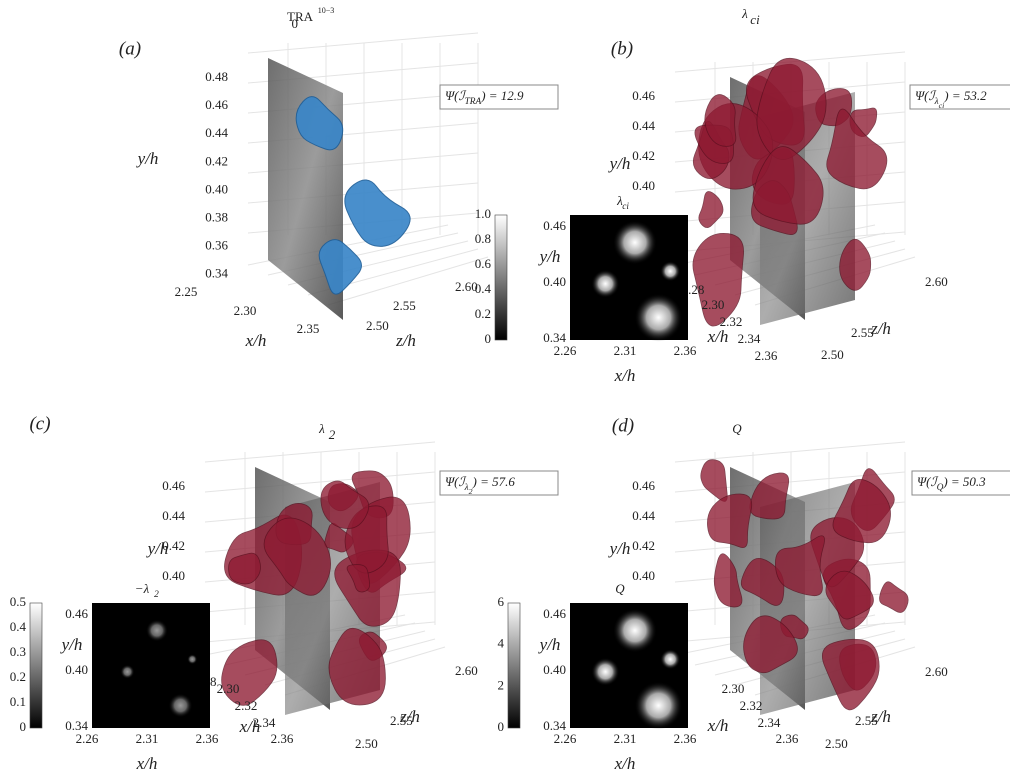 This screenshot has width=1010, height=775. I want to click on psi-value-part: ) = 53.2, so click(965, 95).